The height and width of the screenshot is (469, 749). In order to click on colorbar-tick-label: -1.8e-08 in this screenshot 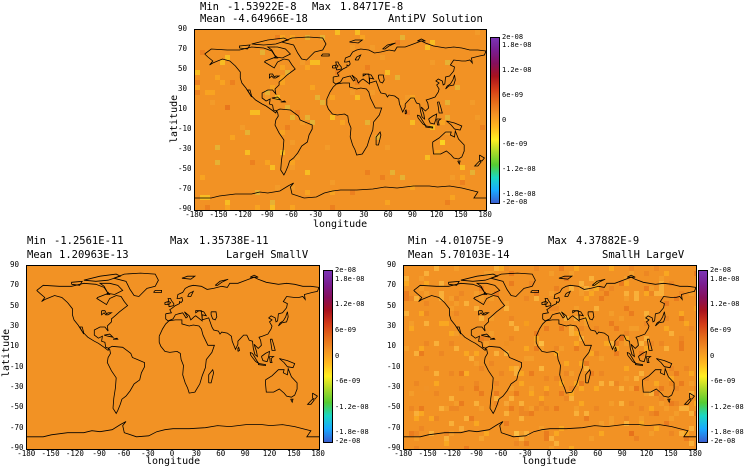, I will do `click(352, 432)`.